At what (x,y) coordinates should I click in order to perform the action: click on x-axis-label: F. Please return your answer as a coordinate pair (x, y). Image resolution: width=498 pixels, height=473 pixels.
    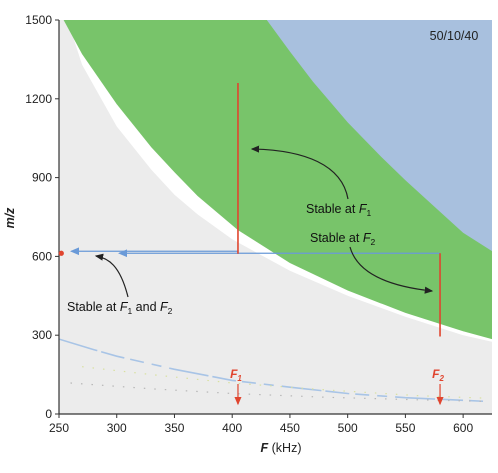
    Looking at the image, I should click on (265, 448).